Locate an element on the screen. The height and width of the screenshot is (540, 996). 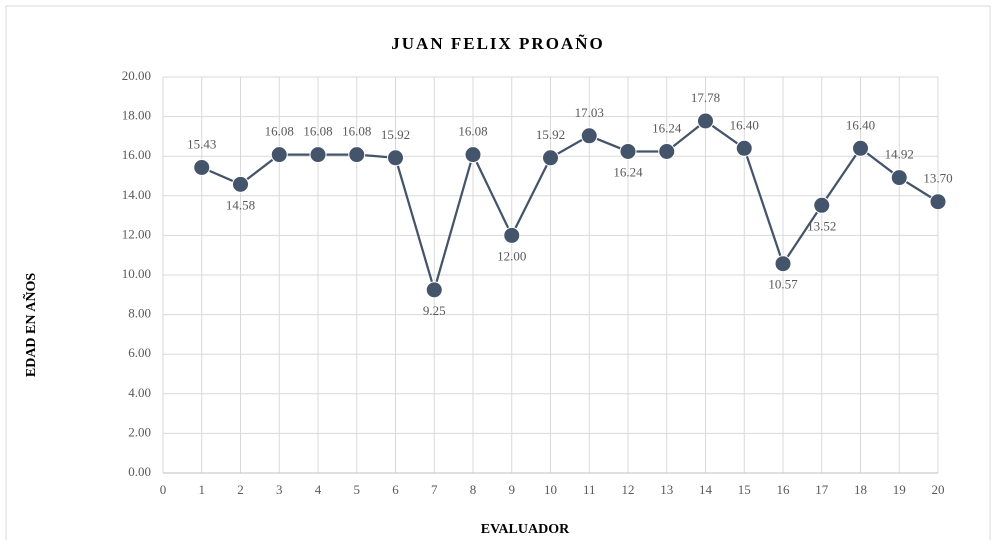
data-label: 15.43 is located at coordinates (201, 143).